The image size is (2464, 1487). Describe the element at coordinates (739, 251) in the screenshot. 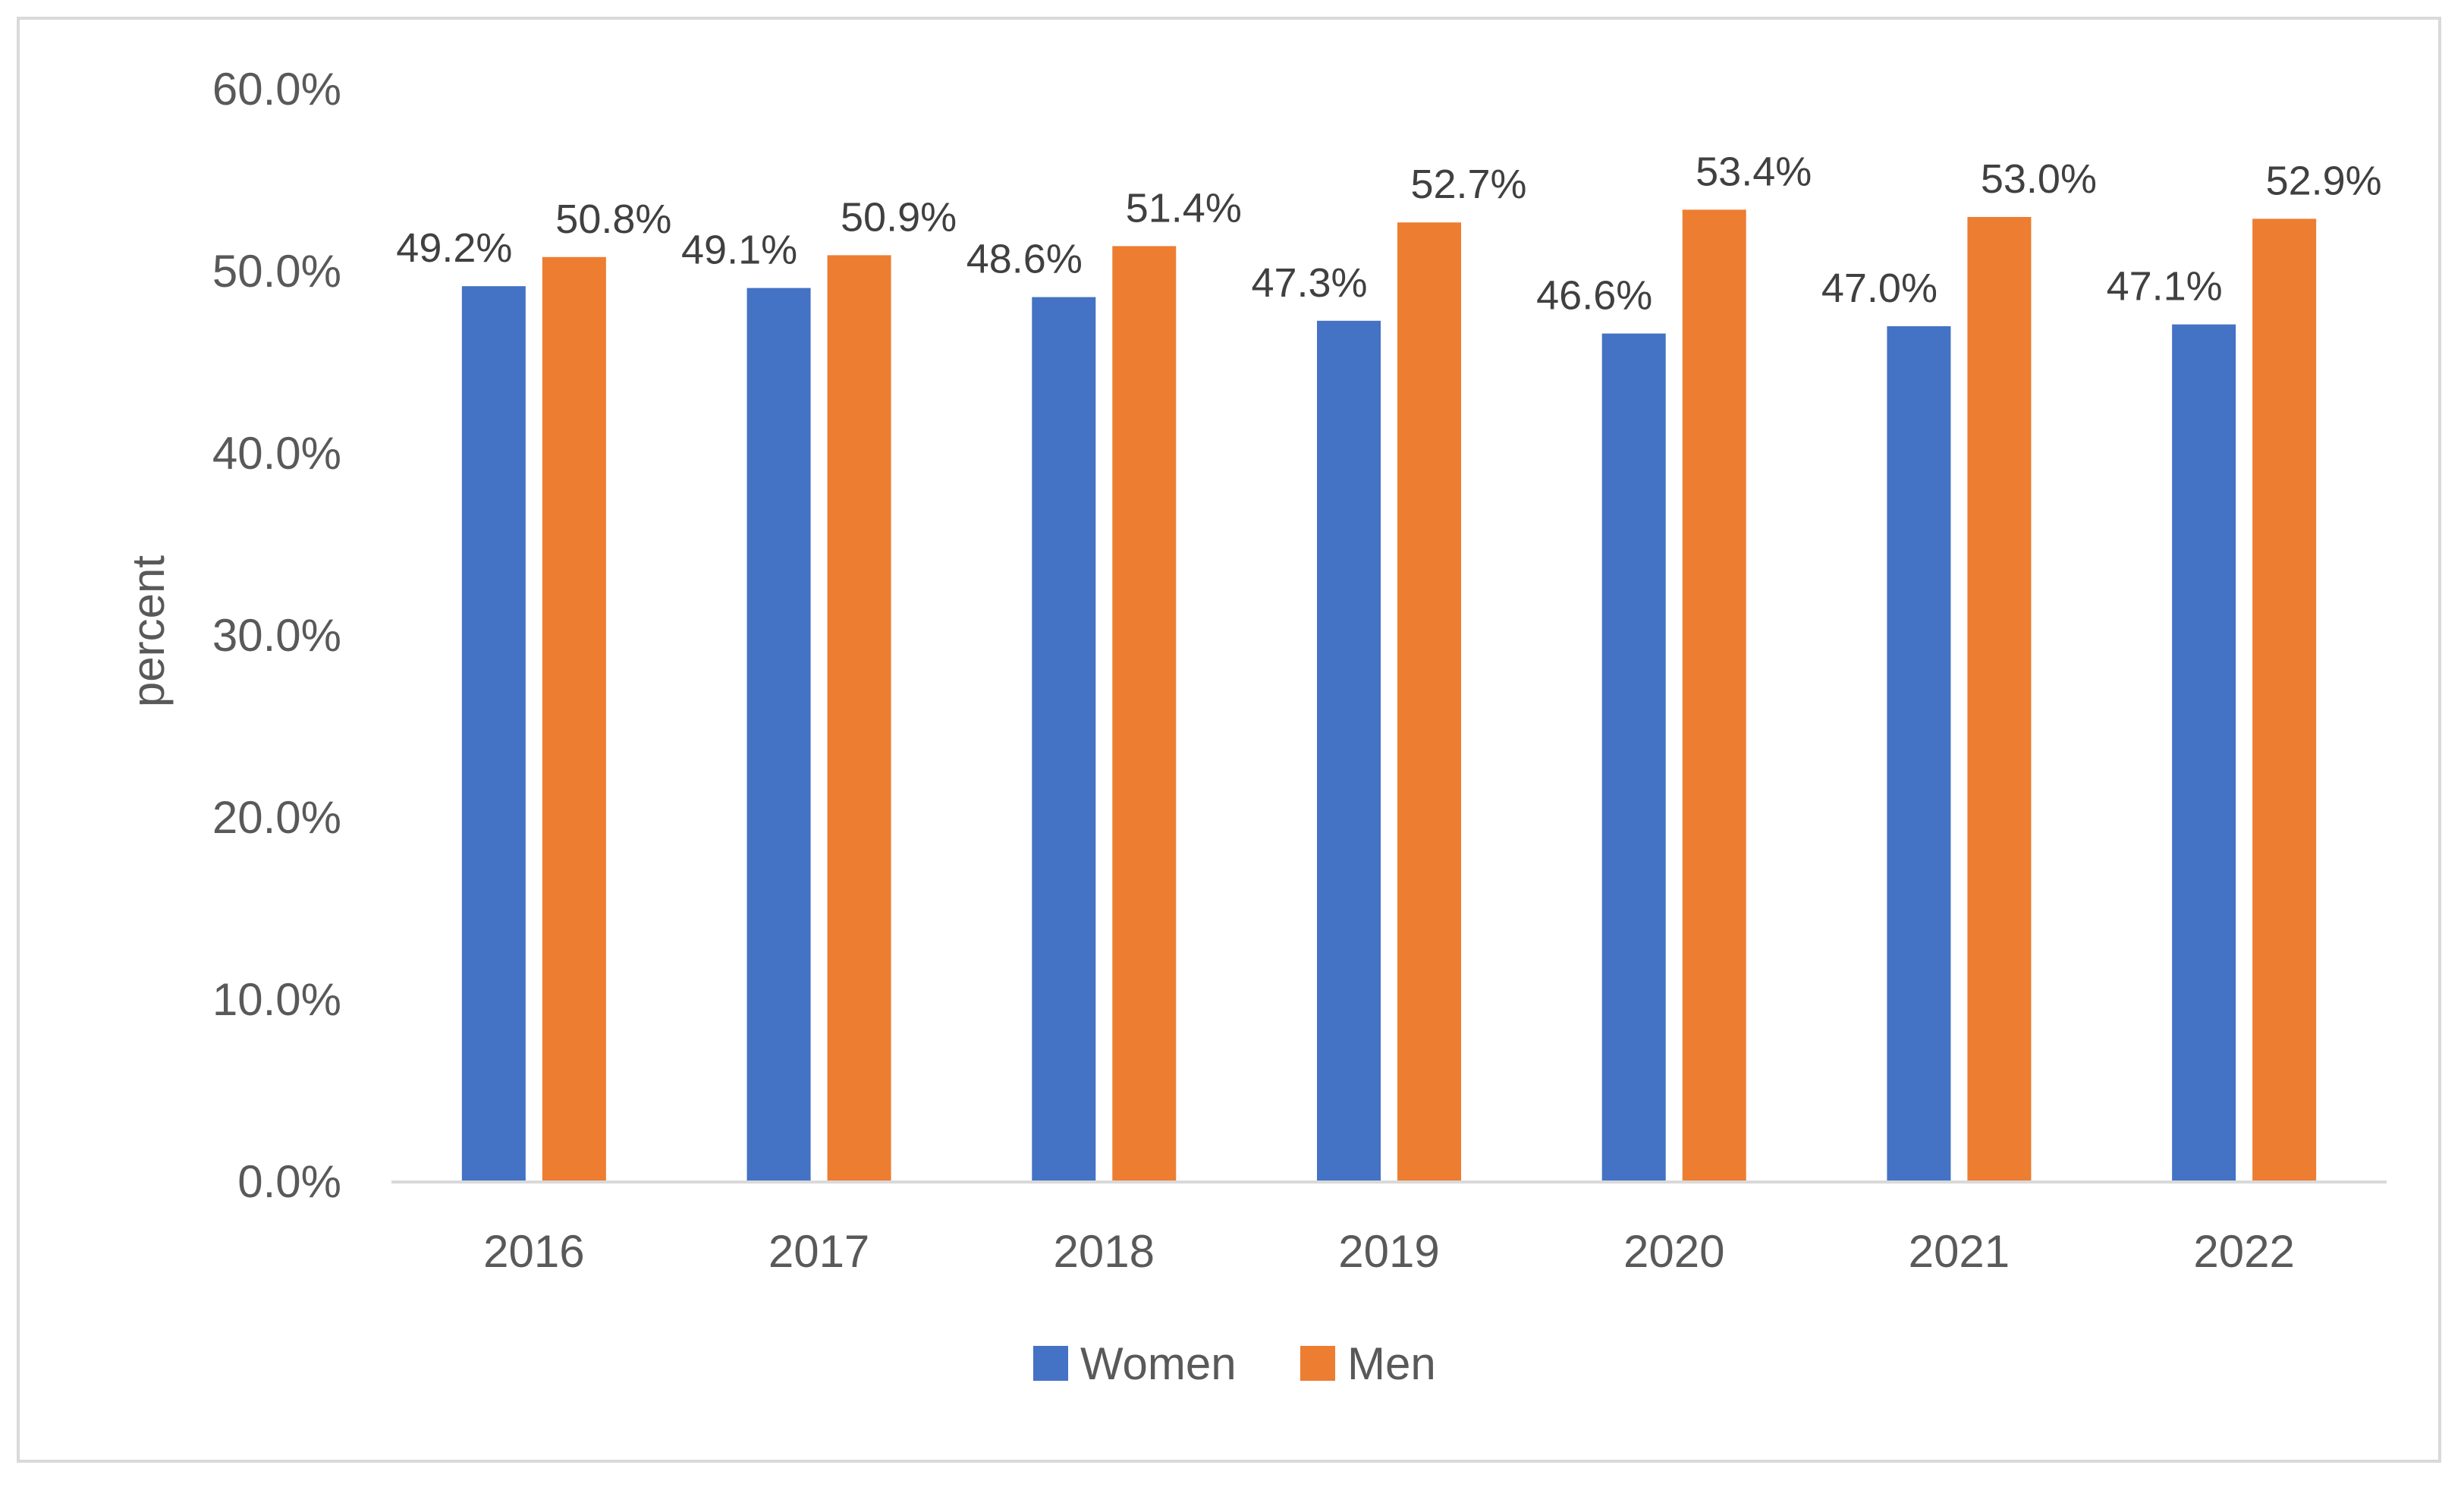

I see `data-label-women-2017: 49.1%` at that location.